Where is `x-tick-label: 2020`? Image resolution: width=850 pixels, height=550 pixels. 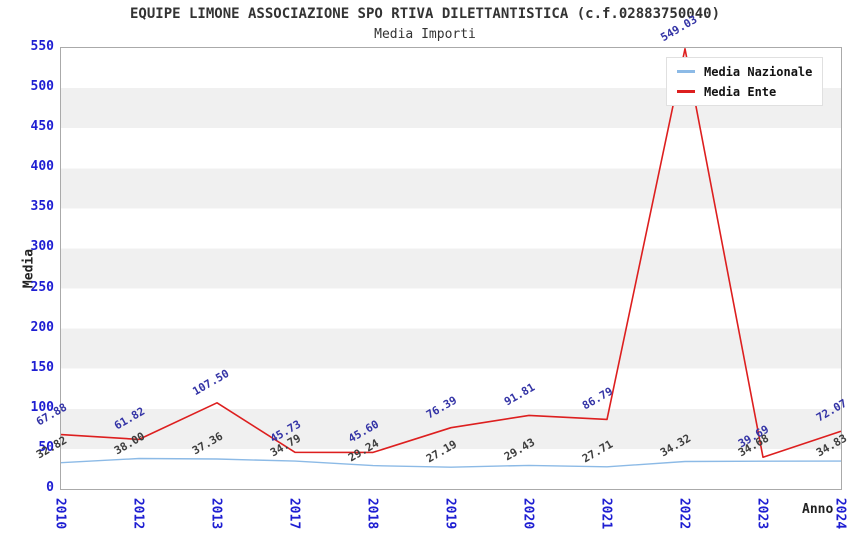 x-tick-label: 2020 is located at coordinates (528, 513).